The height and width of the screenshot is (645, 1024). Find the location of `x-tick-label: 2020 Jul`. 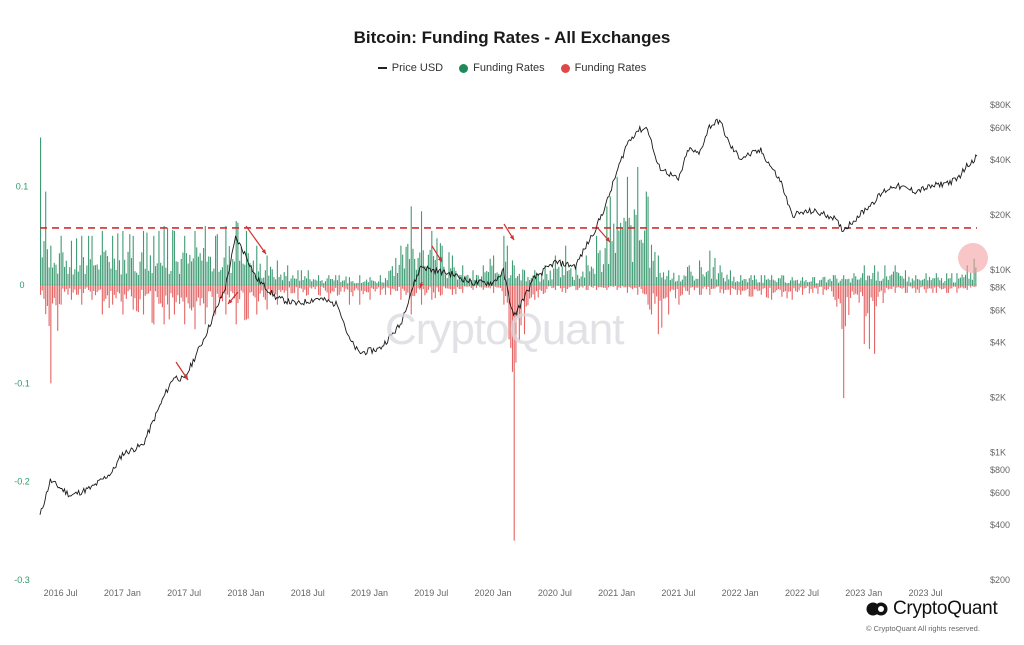

x-tick-label: 2020 Jul is located at coordinates (555, 593).